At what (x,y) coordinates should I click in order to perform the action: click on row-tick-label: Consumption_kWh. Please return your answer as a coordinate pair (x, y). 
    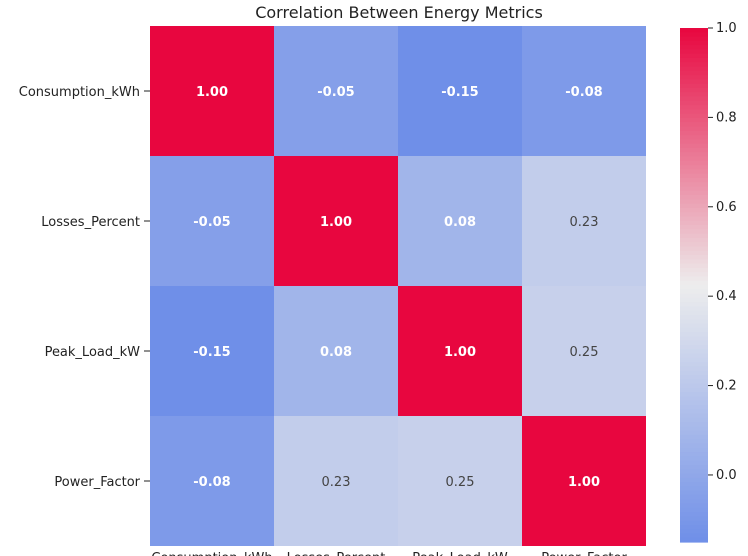
    Looking at the image, I should click on (79, 92).